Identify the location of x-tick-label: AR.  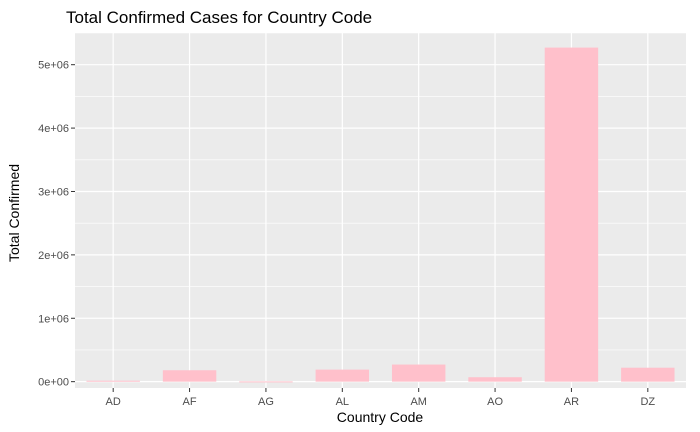
(571, 402).